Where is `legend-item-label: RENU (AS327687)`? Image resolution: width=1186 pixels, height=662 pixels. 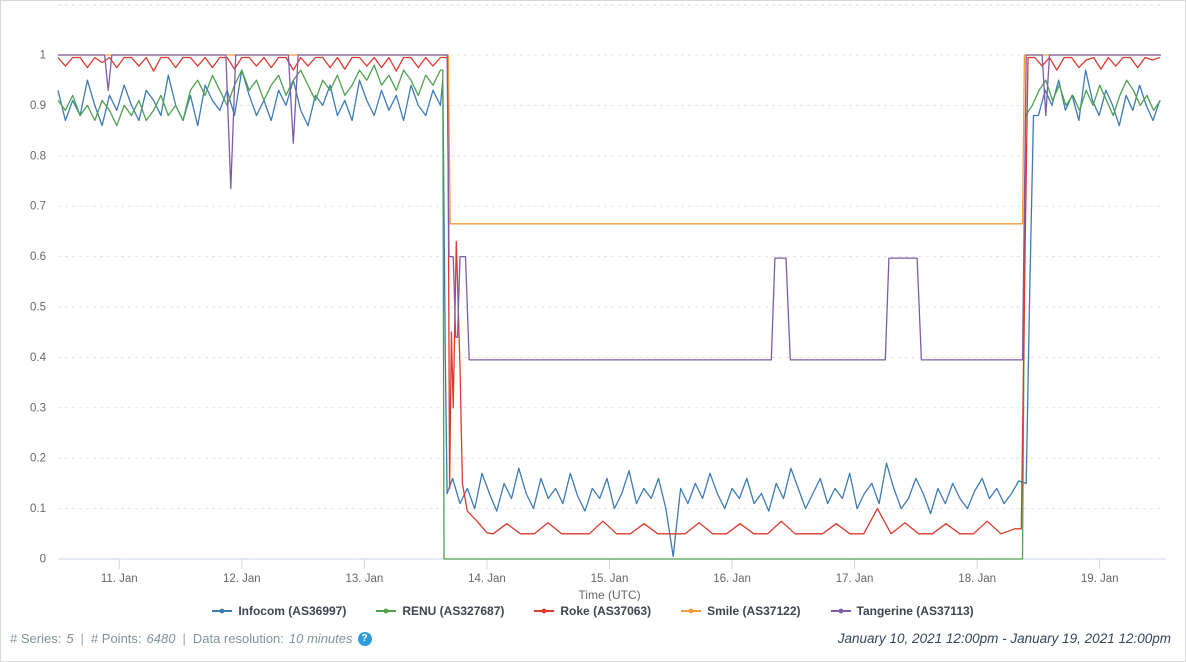 legend-item-label: RENU (AS327687) is located at coordinates (453, 611).